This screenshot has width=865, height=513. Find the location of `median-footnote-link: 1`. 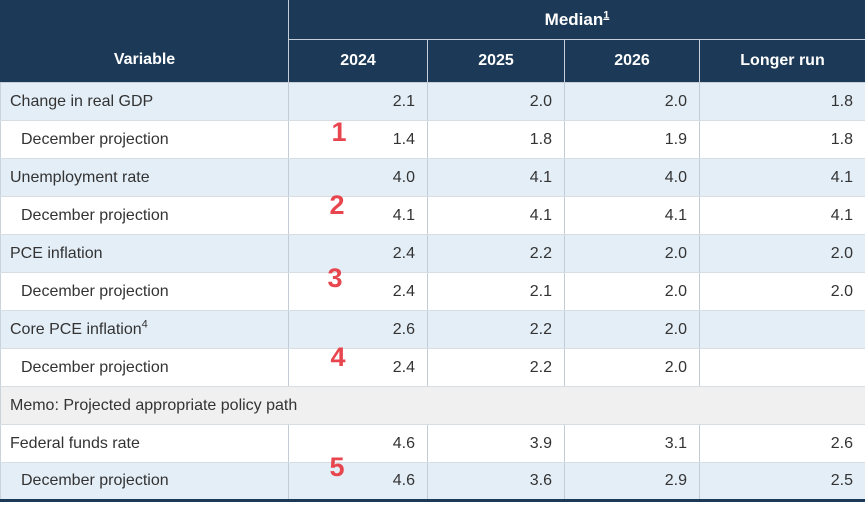

median-footnote-link: 1 is located at coordinates (606, 15).